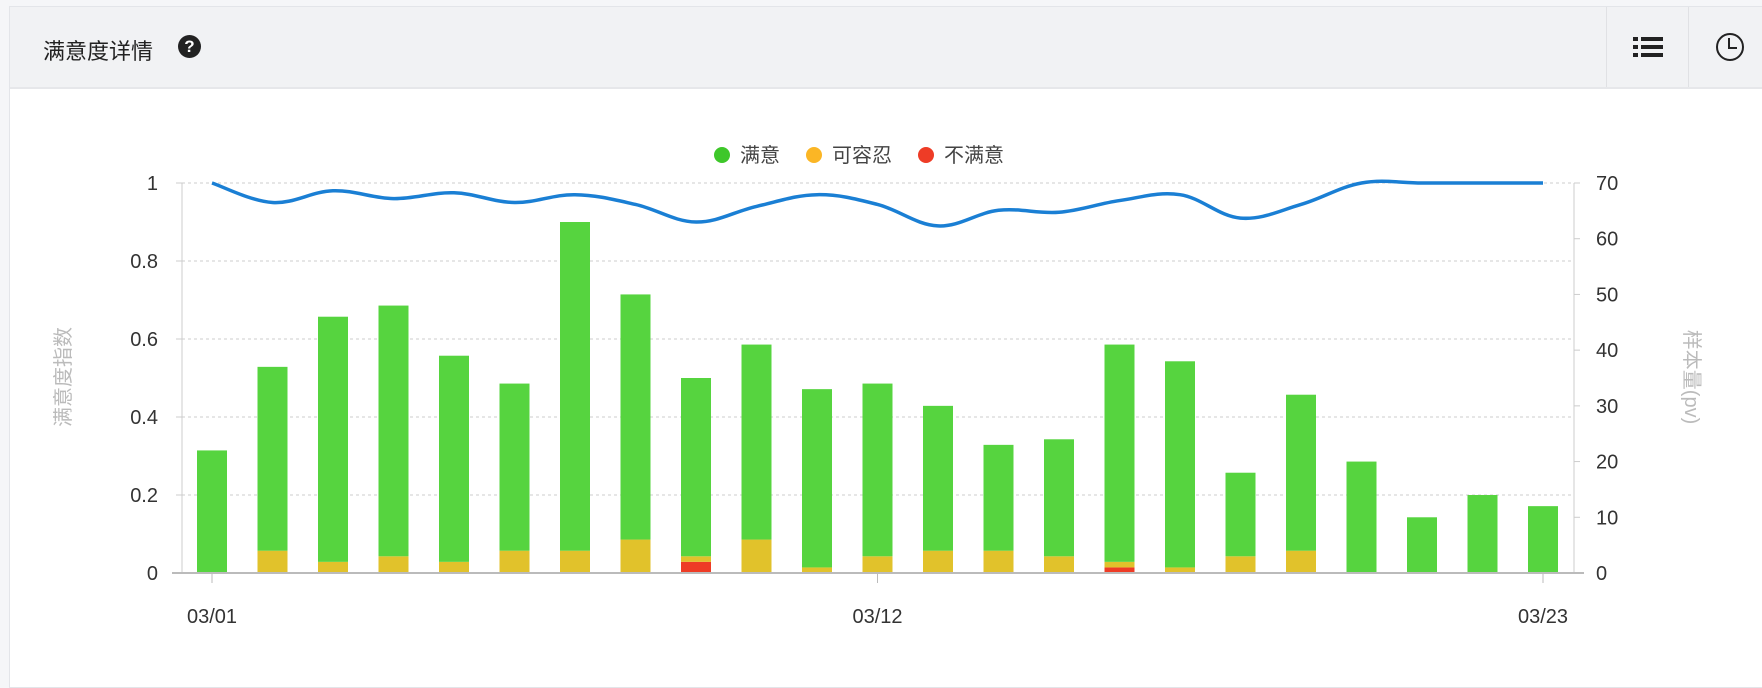  I want to click on history-button, so click(1725, 47).